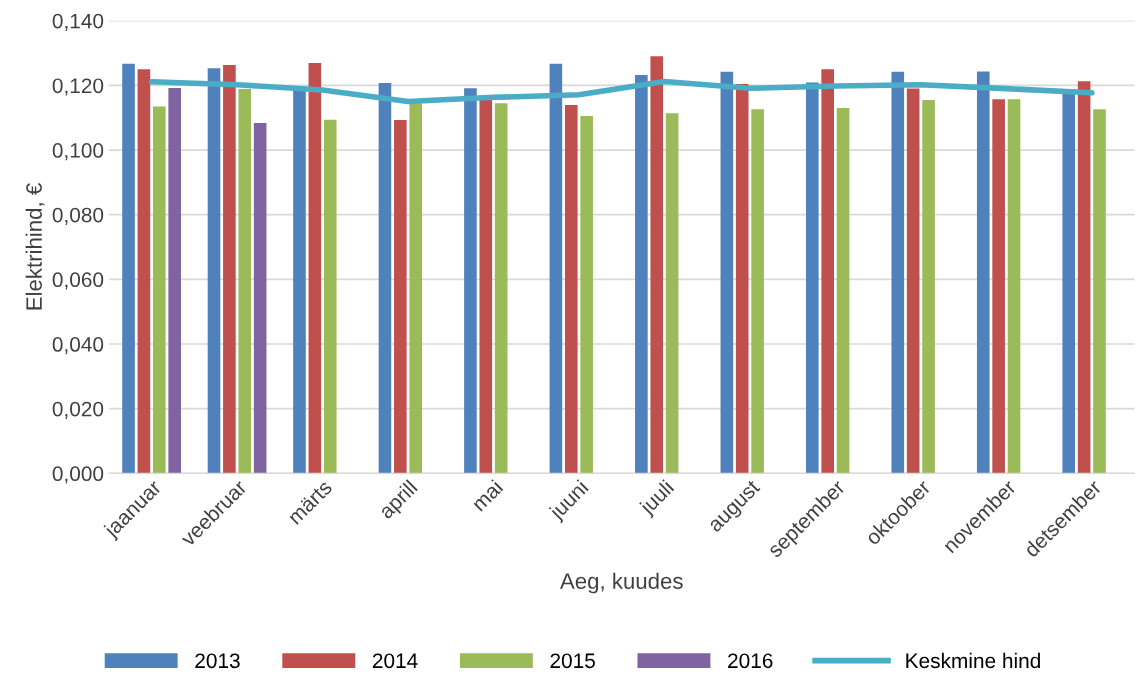 Image resolution: width=1146 pixels, height=691 pixels. Describe the element at coordinates (78, 281) in the screenshot. I see `y-tick-label: 0,060` at that location.